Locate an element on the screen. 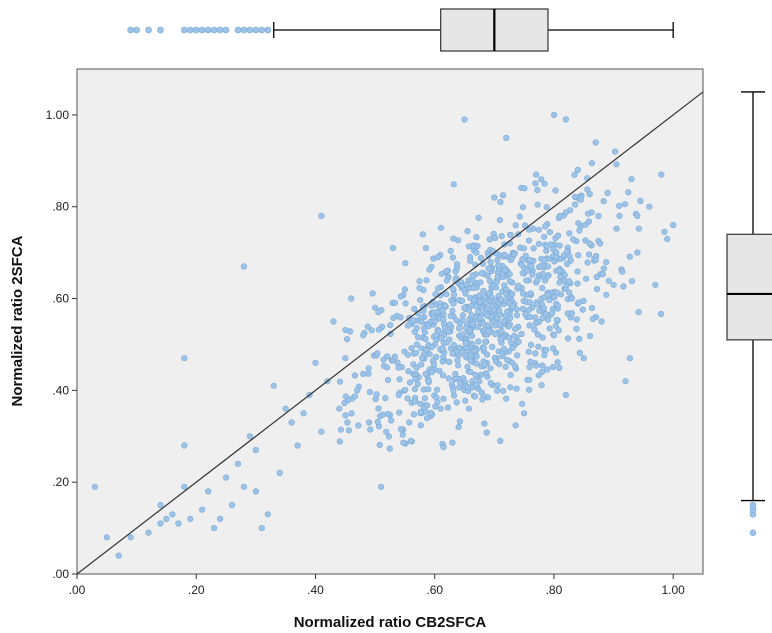 The width and height of the screenshot is (772, 633). y-box-iqr is located at coordinates (749, 287).